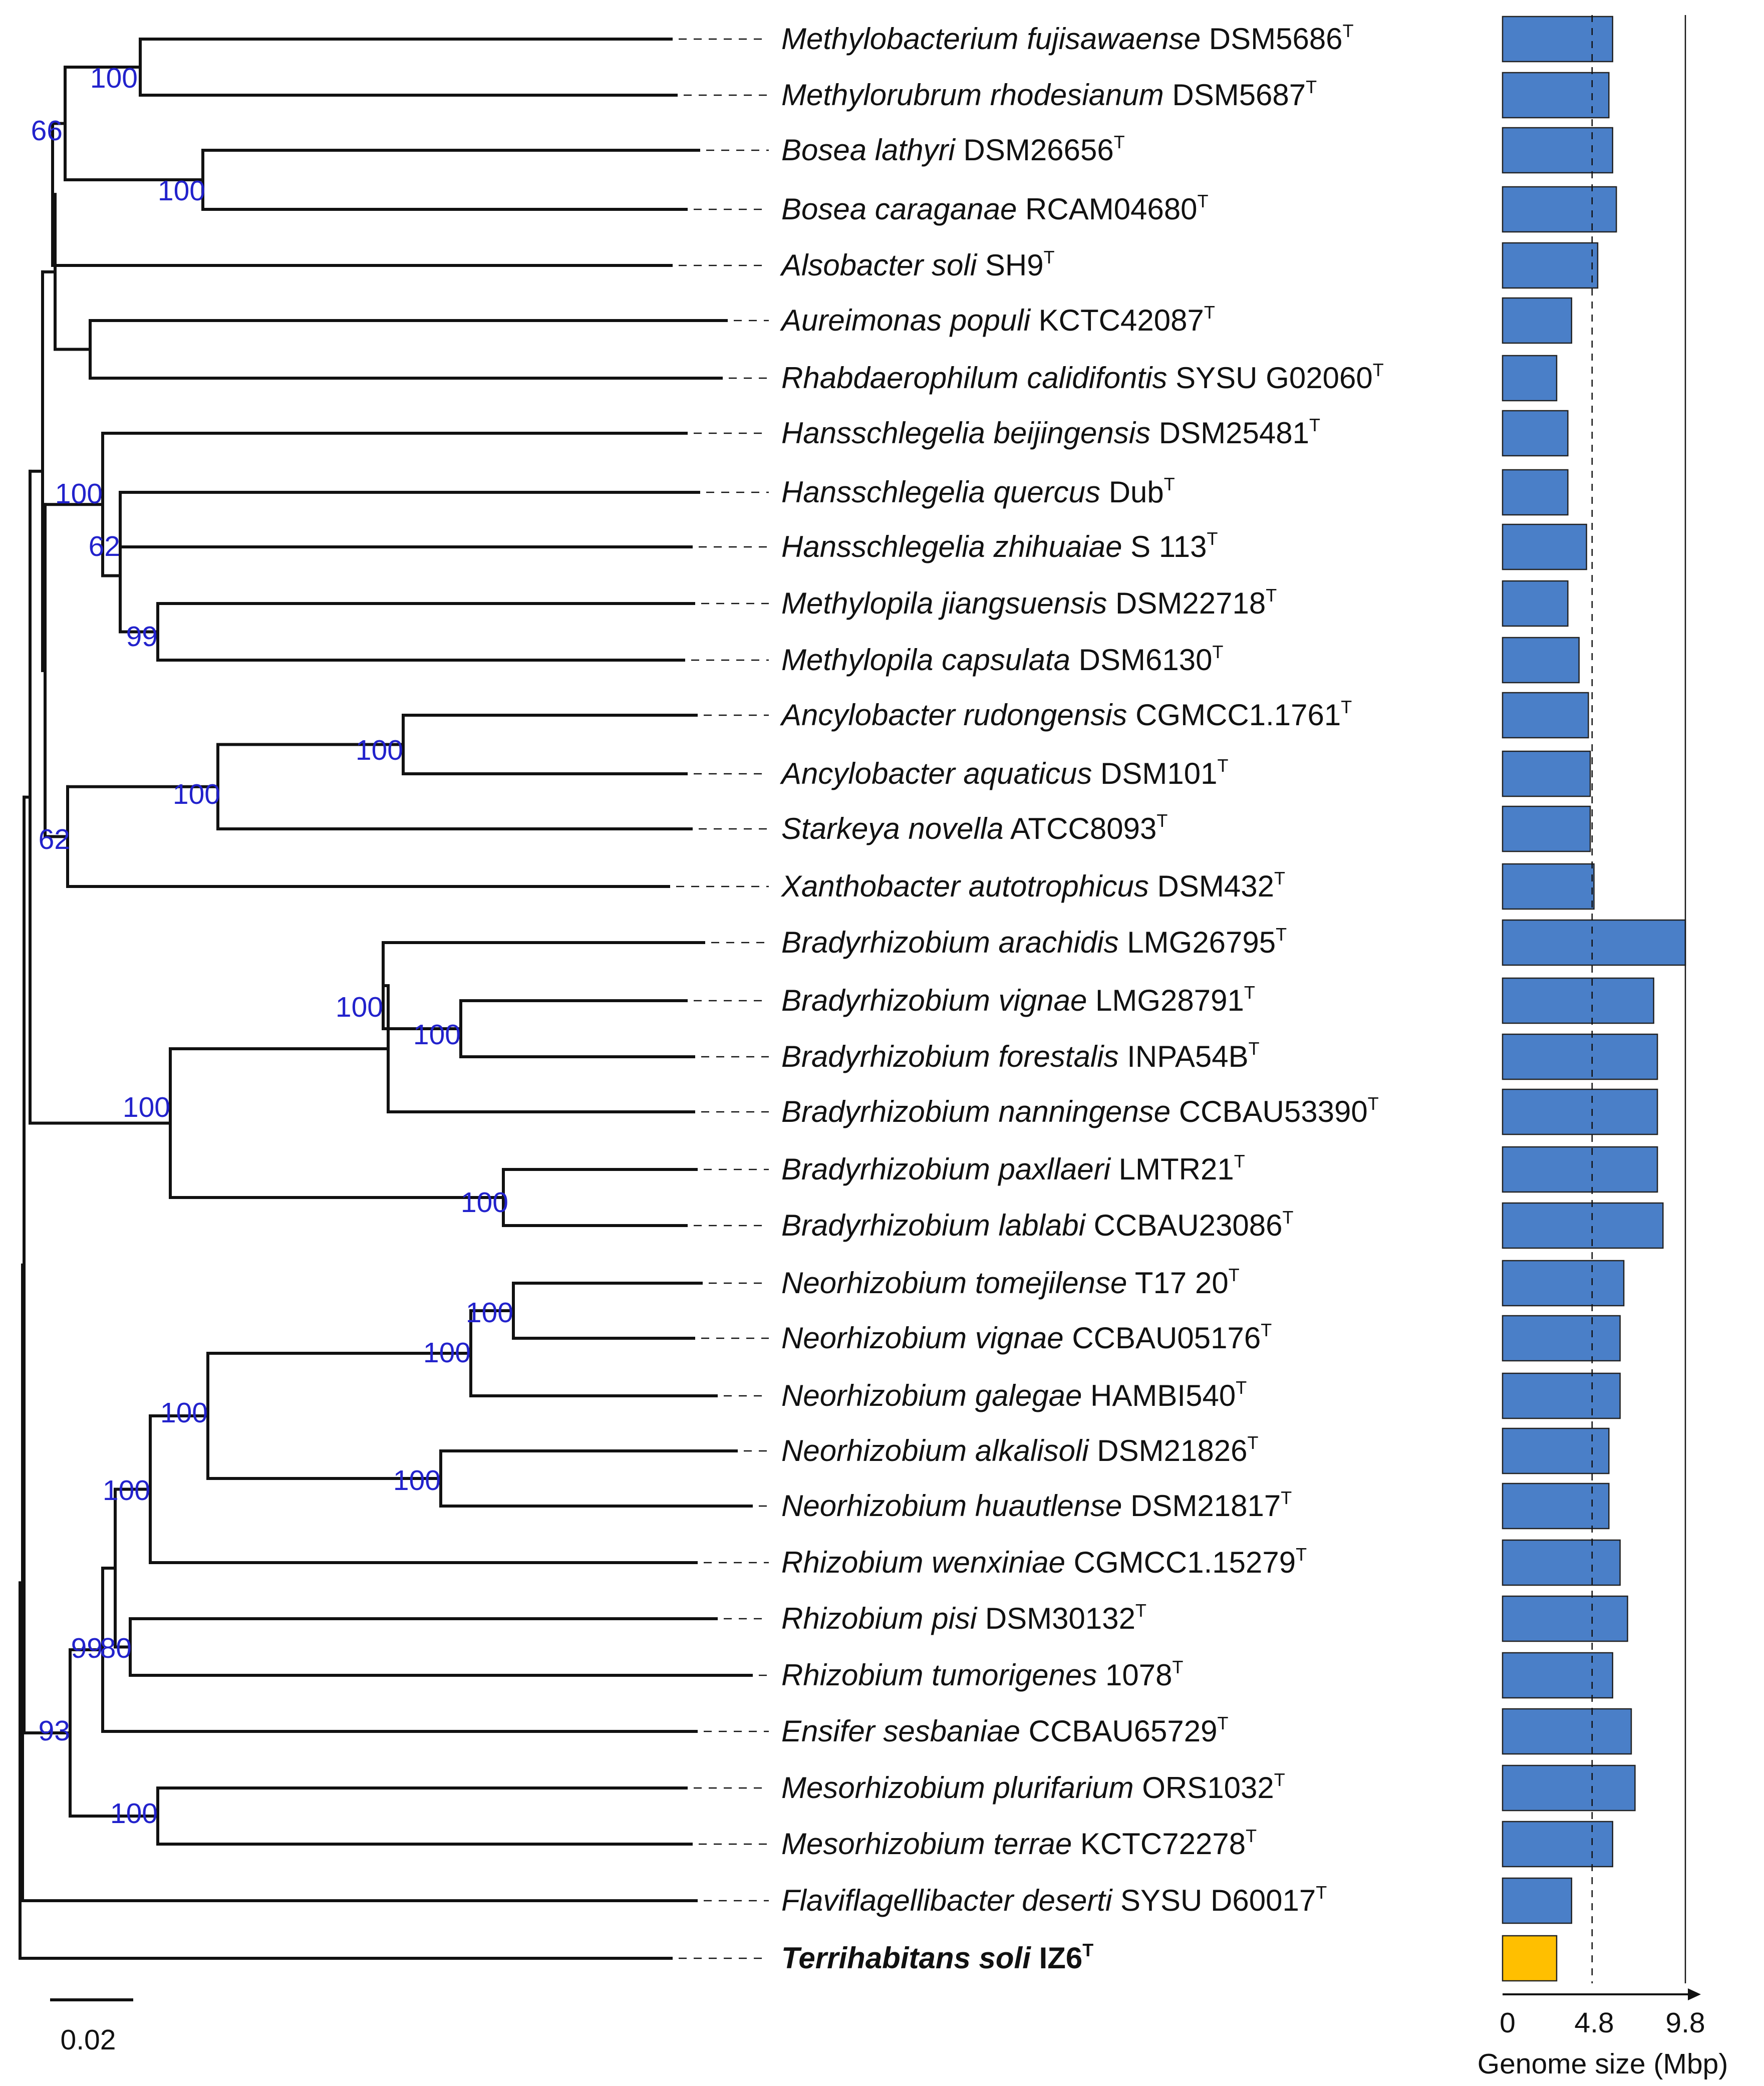  Describe the element at coordinates (1050, 432) in the screenshot. I see `taxon-label: Hansschlegelia beijingensis DSM25481T` at that location.